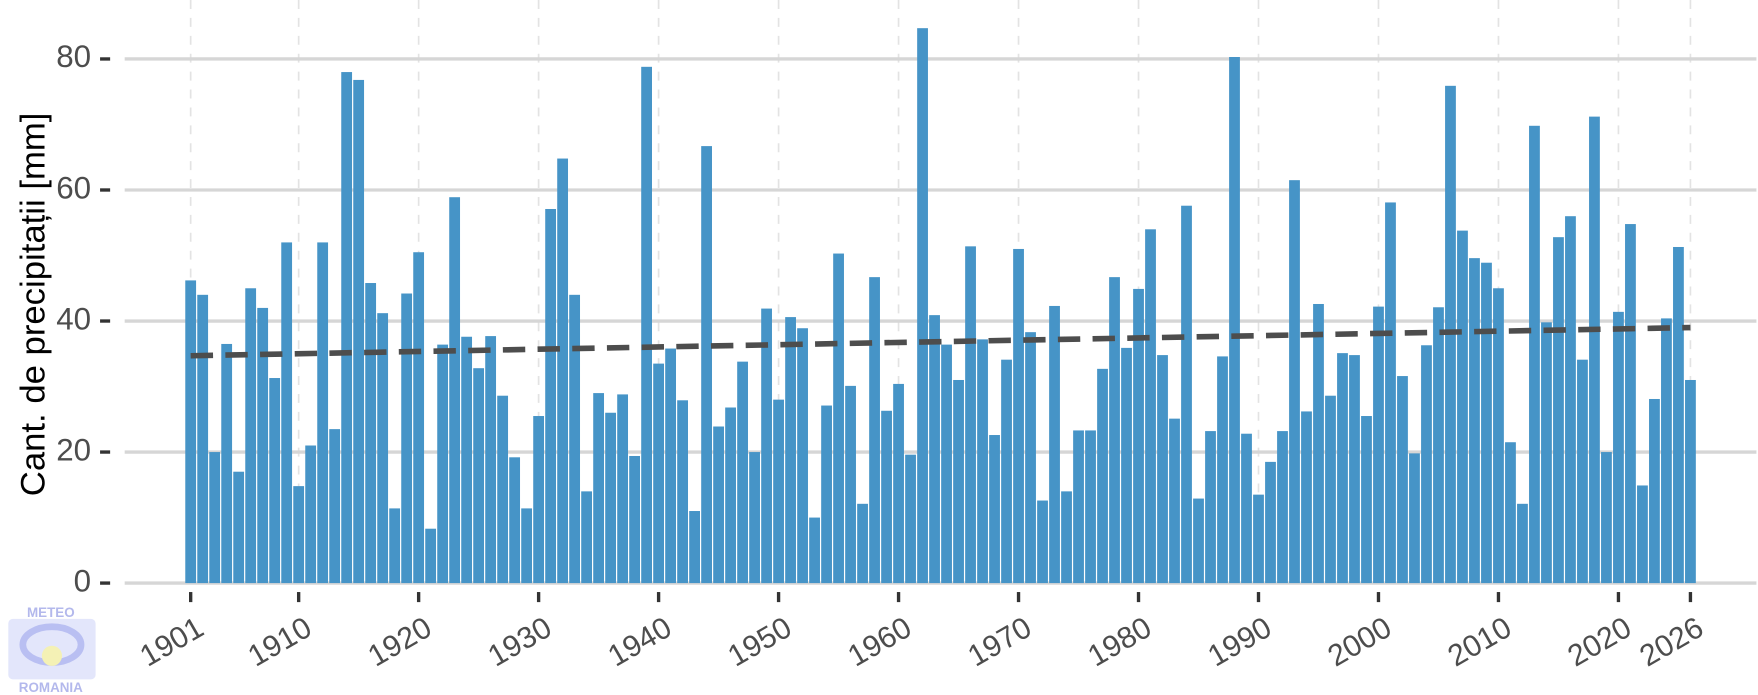 The width and height of the screenshot is (1758, 695). What do you see at coordinates (880, 642) in the screenshot?
I see `x-tick-label: 1960` at bounding box center [880, 642].